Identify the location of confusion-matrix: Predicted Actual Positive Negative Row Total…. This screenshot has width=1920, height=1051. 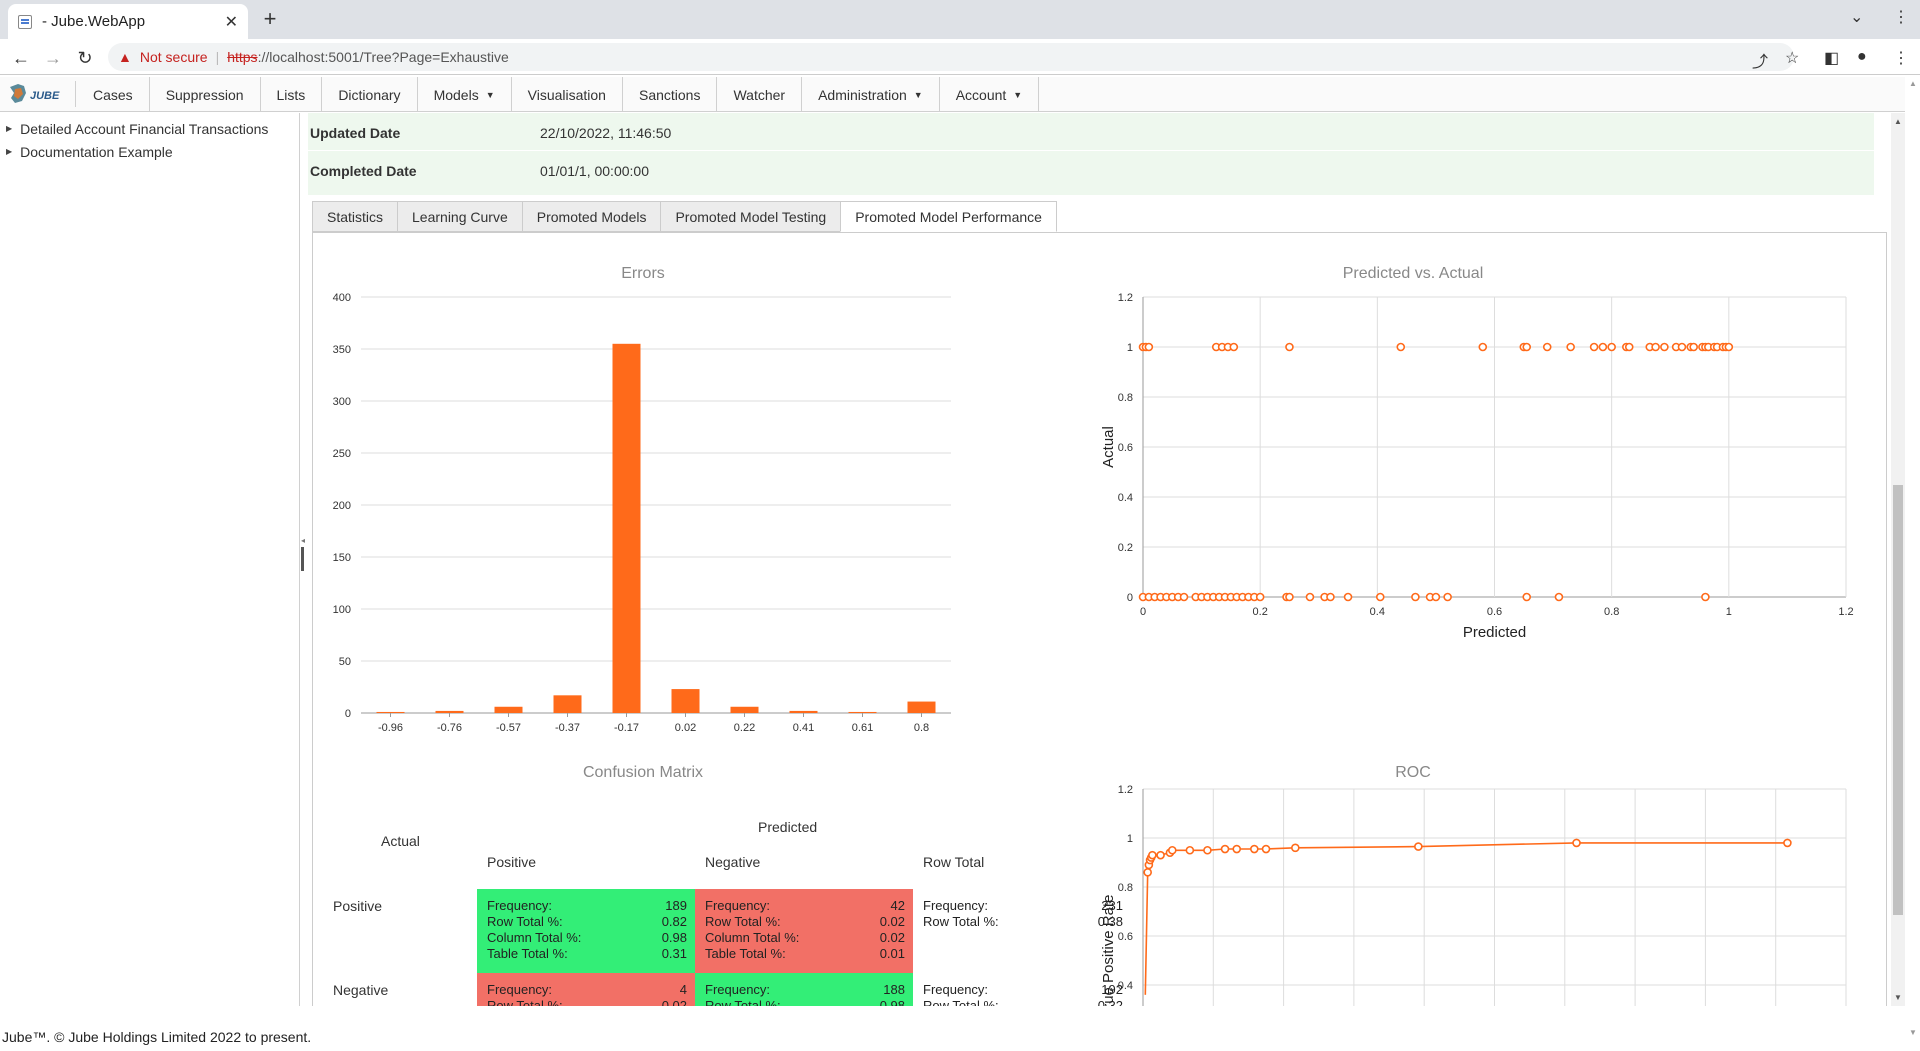
(718, 897).